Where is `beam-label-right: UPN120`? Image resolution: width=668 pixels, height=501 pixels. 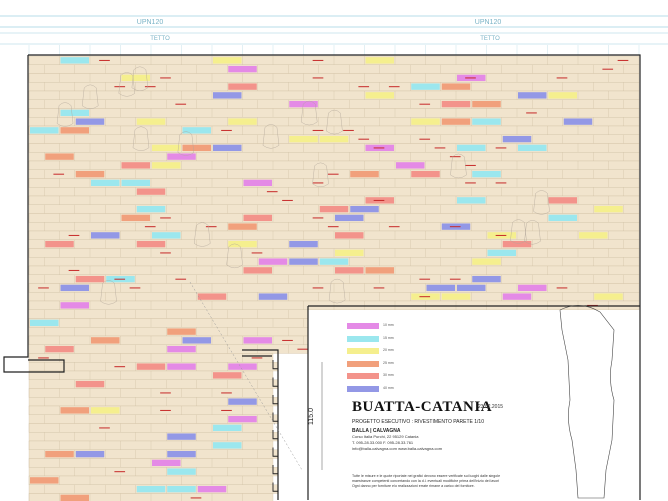
beam-label-right: UPN120 is located at coordinates (488, 22).